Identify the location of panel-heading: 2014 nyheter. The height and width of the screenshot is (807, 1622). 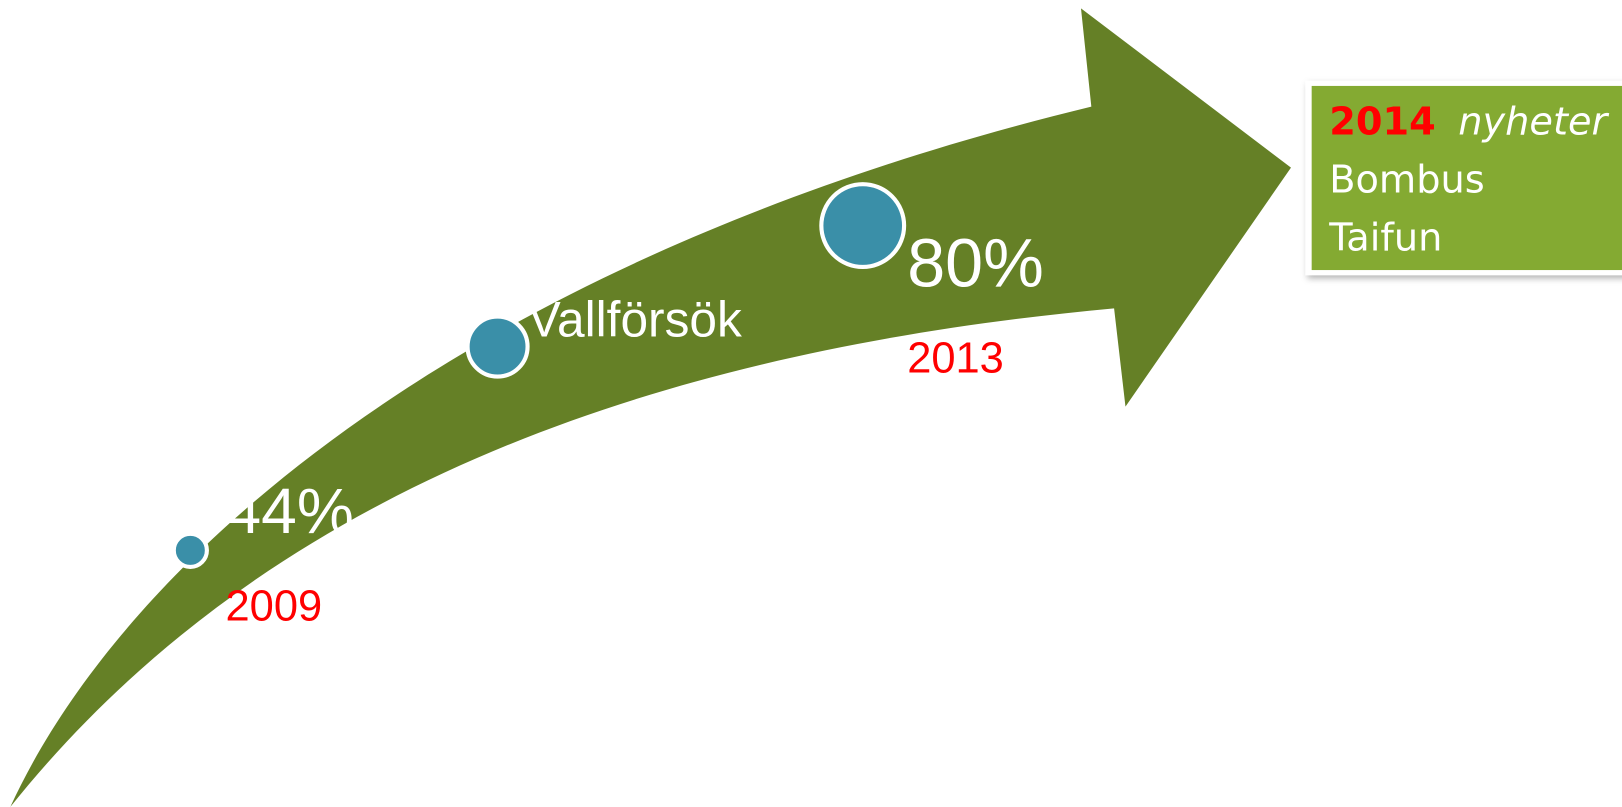
(1469, 122).